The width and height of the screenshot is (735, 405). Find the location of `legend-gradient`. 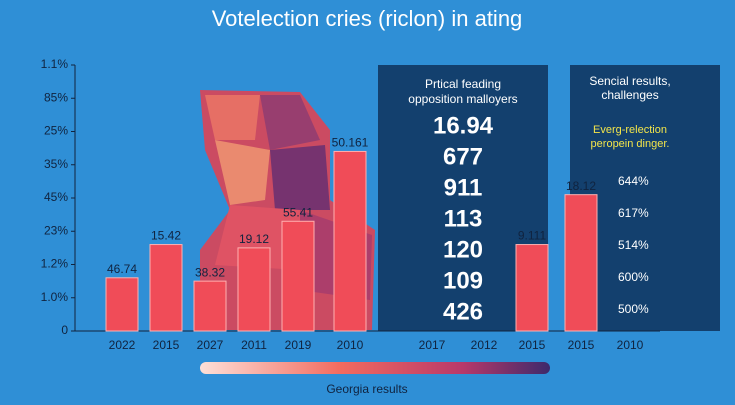

legend-gradient is located at coordinates (375, 368).